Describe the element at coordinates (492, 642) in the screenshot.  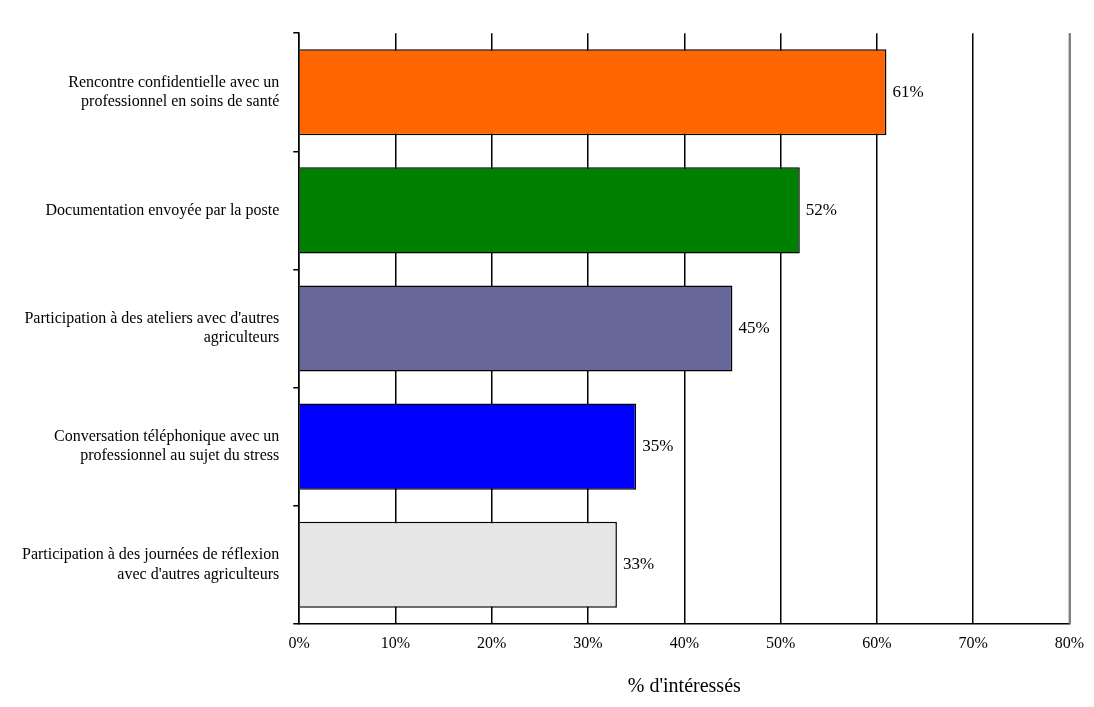
I see `x-tick-label: 20%` at that location.